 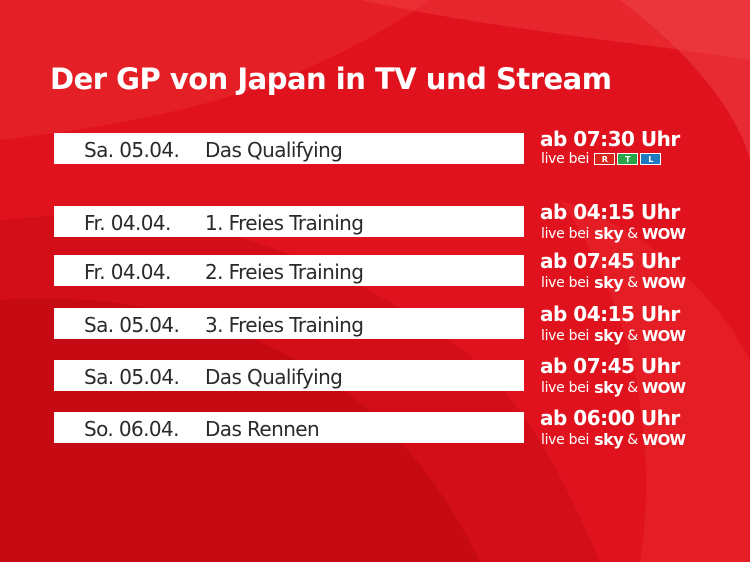 I want to click on session-date: So. 06.04., so click(x=132, y=429).